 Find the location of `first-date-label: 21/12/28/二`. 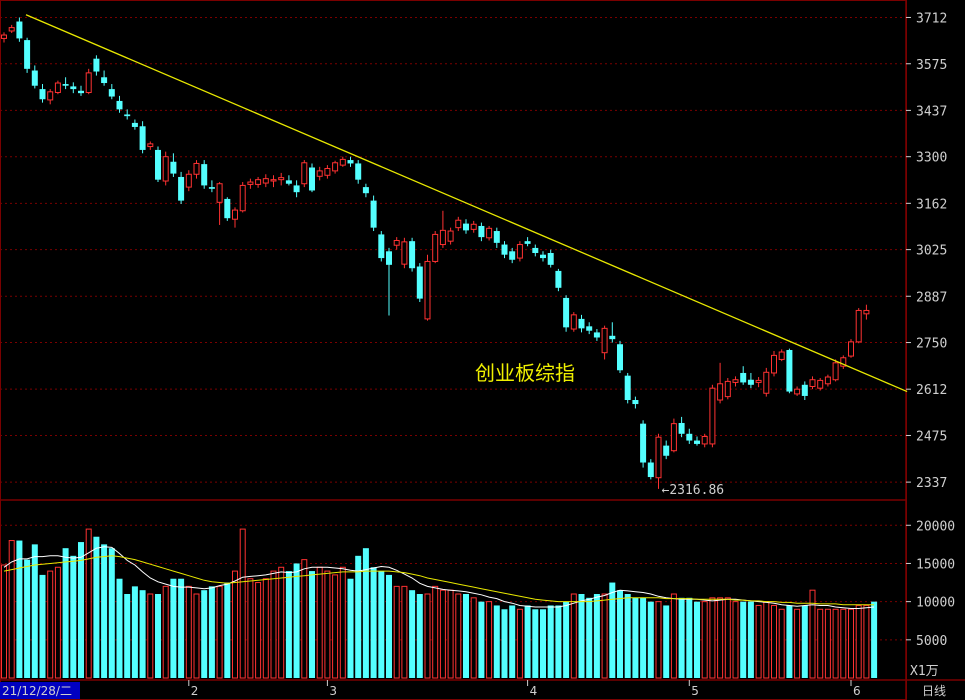

first-date-label: 21/12/28/二 is located at coordinates (37, 691).